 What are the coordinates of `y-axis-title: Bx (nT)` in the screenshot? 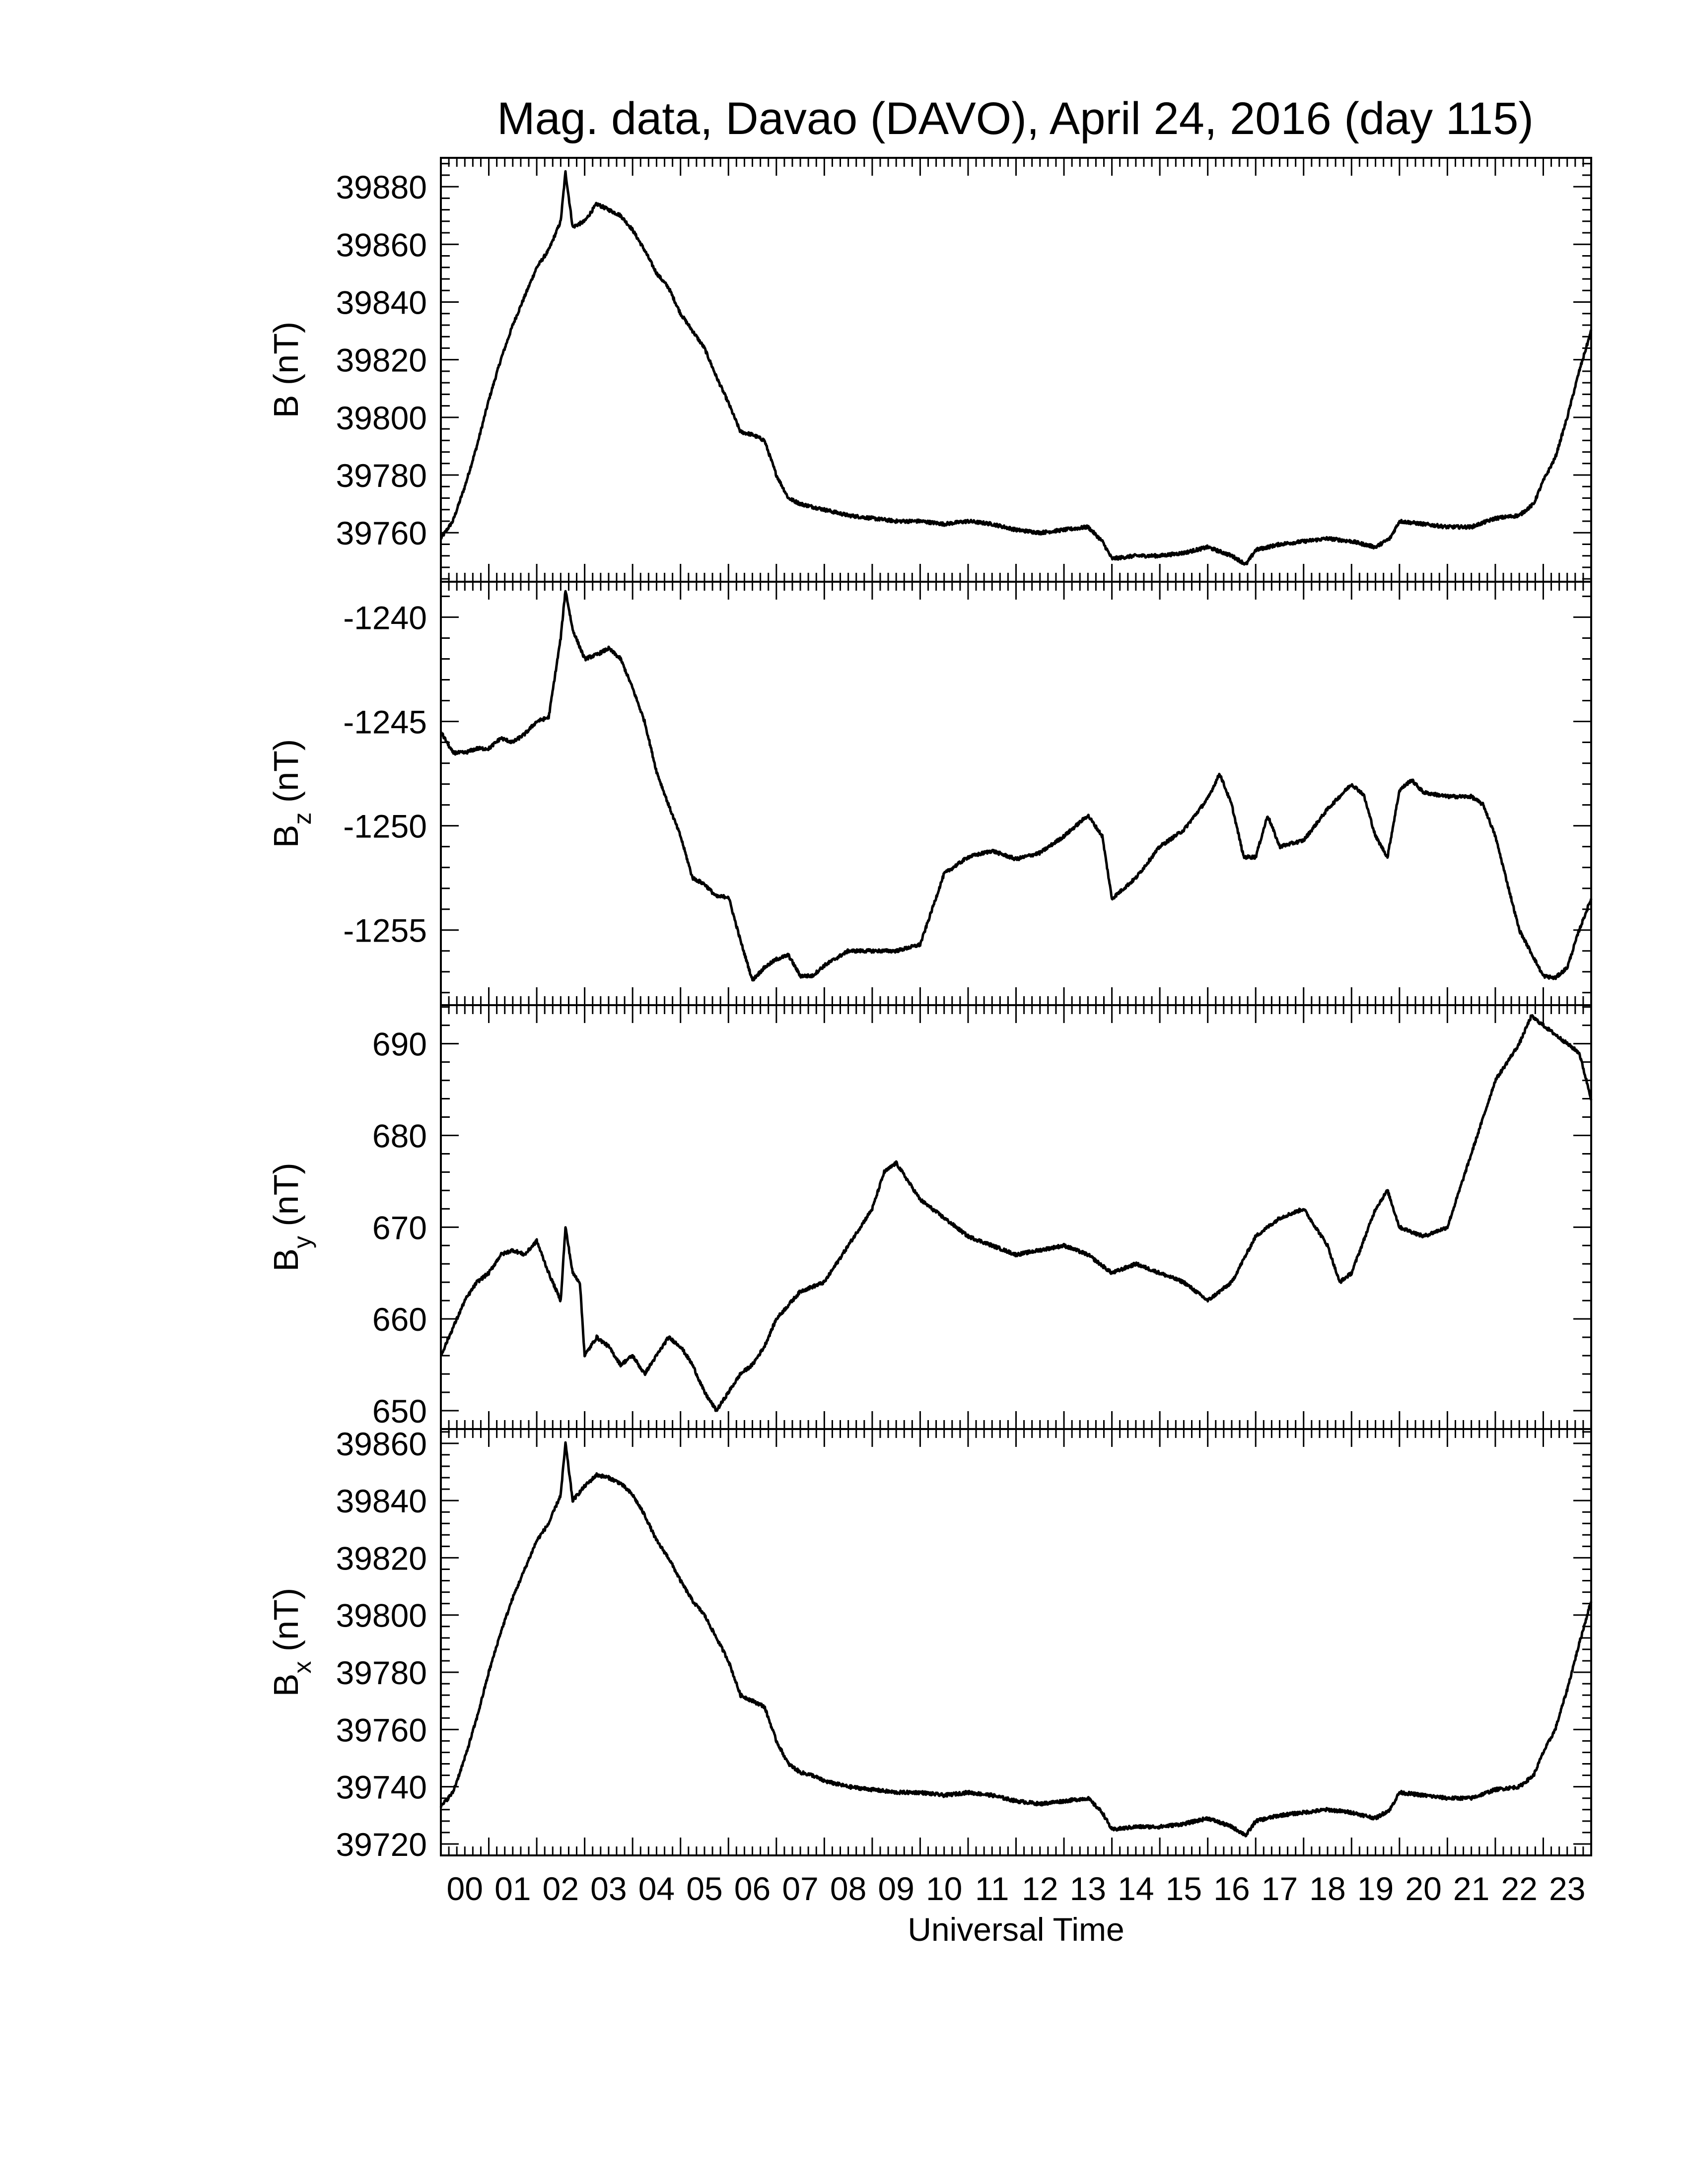 It's located at (291, 1642).